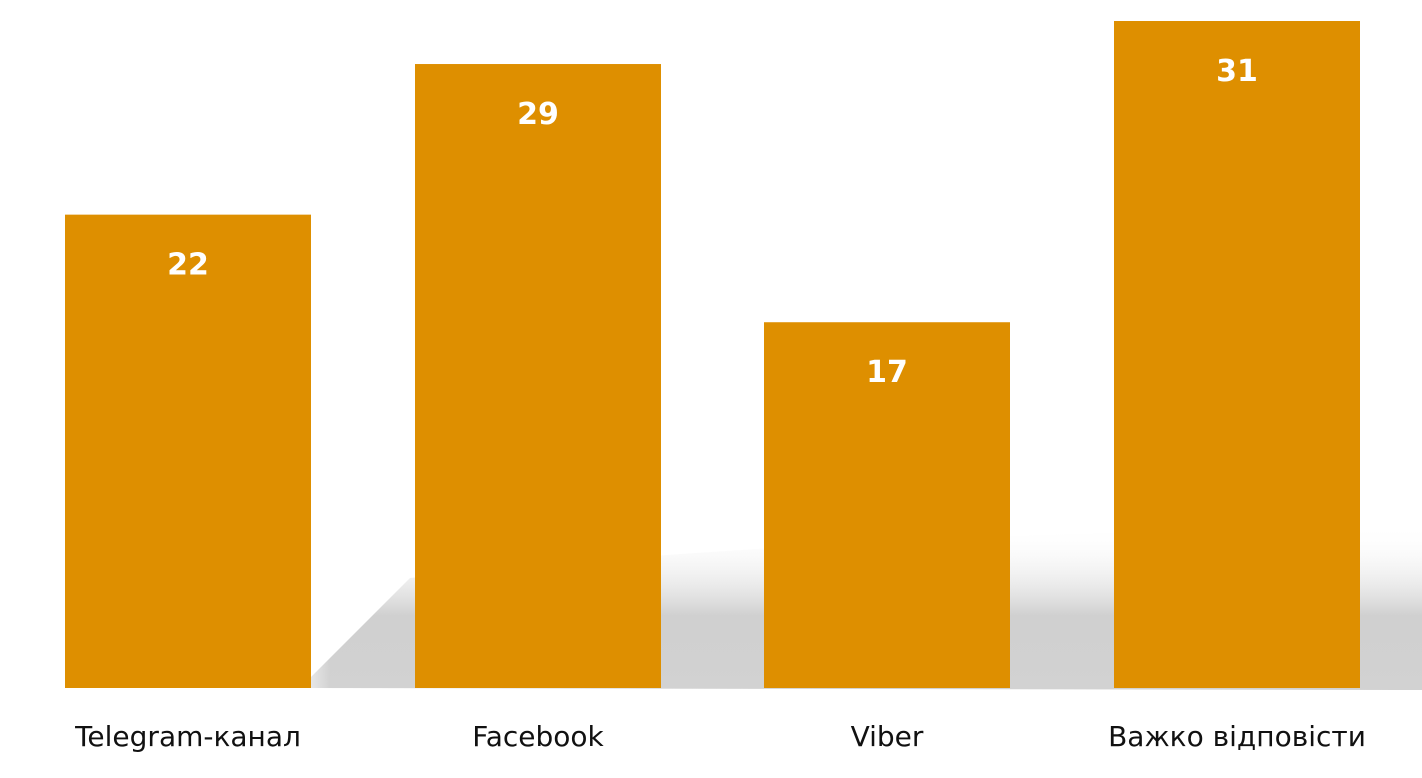 The width and height of the screenshot is (1422, 778). Describe the element at coordinates (1237, 71) in the screenshot. I see `bar-value-label-4: 31` at that location.